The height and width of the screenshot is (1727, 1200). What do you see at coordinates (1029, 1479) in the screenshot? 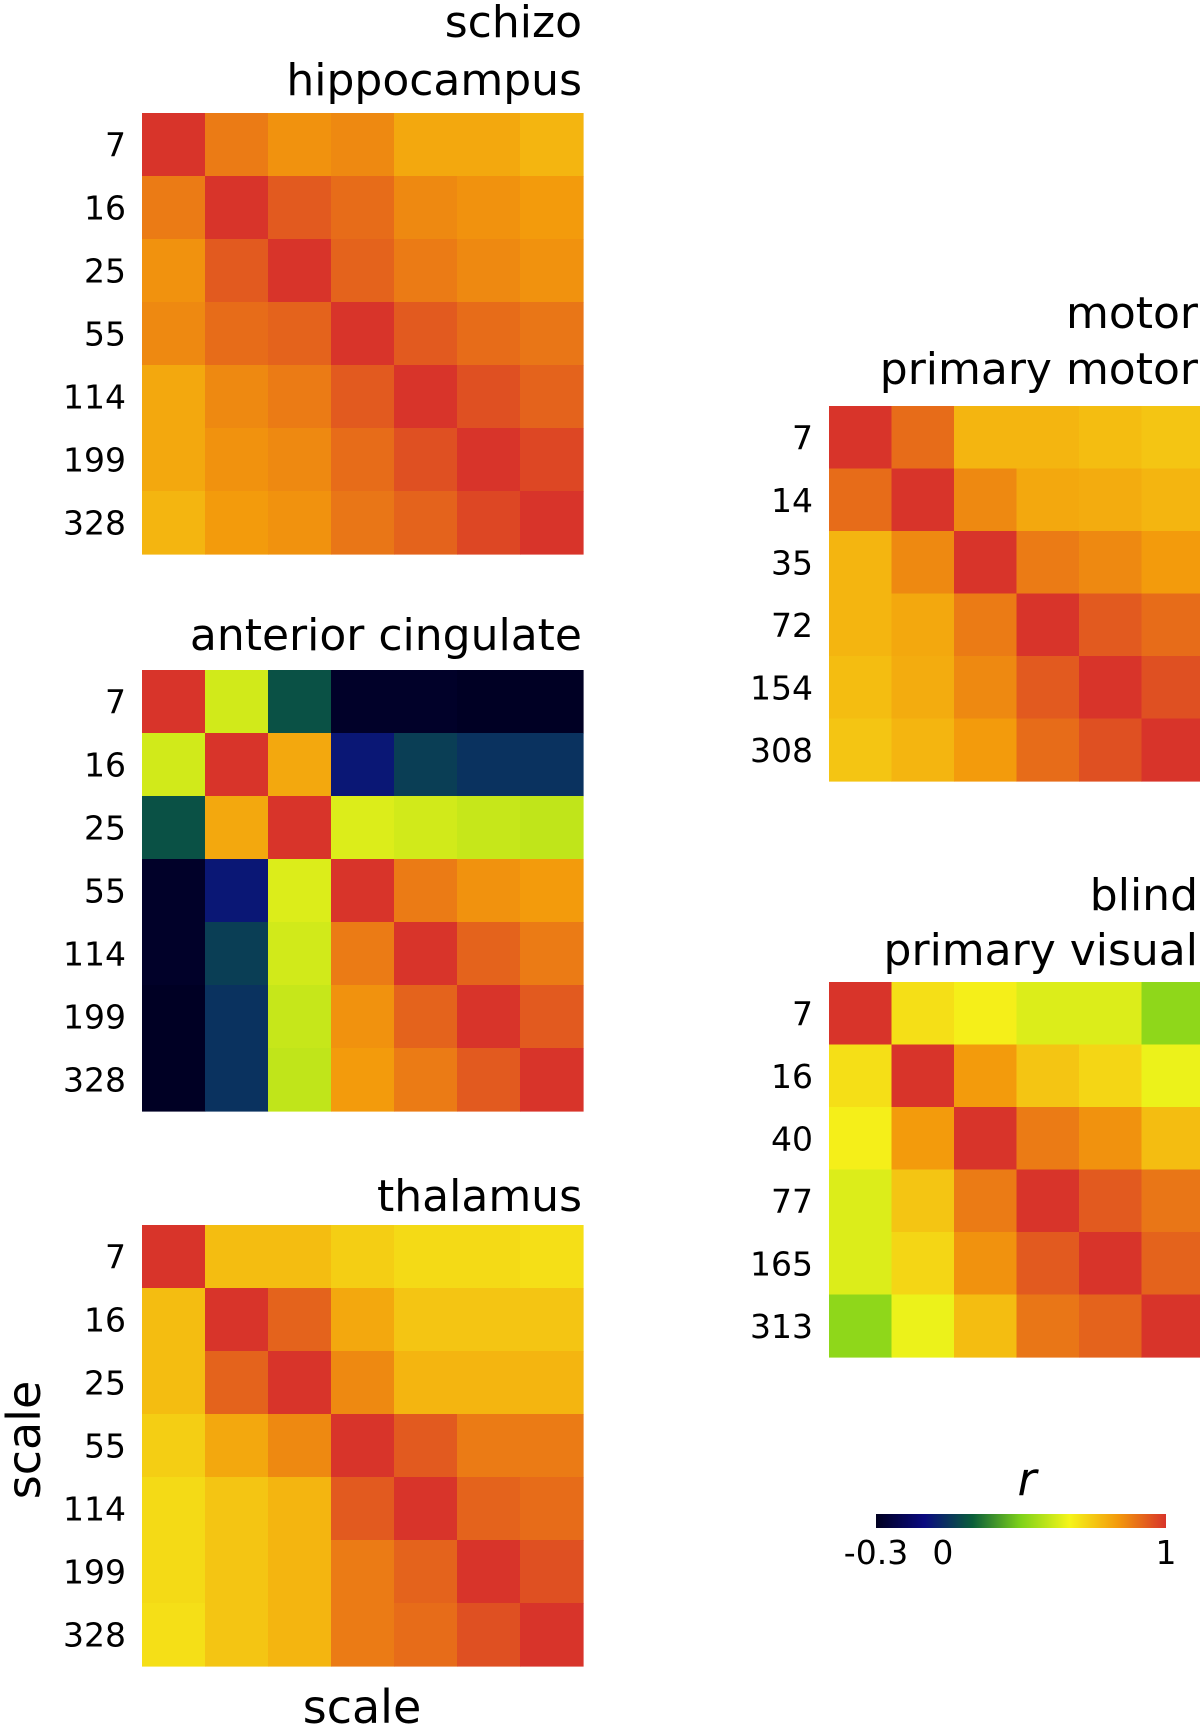
I see `colorbar-label: r` at bounding box center [1029, 1479].